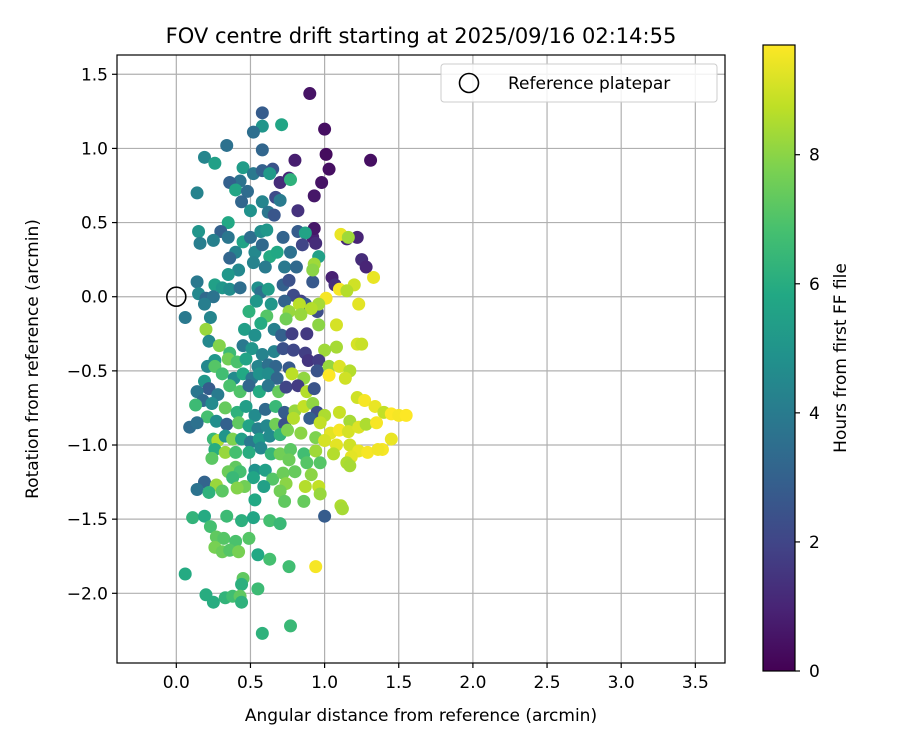 The width and height of the screenshot is (900, 750). Describe the element at coordinates (621, 683) in the screenshot. I see `x-tick-label: 3.0` at that location.